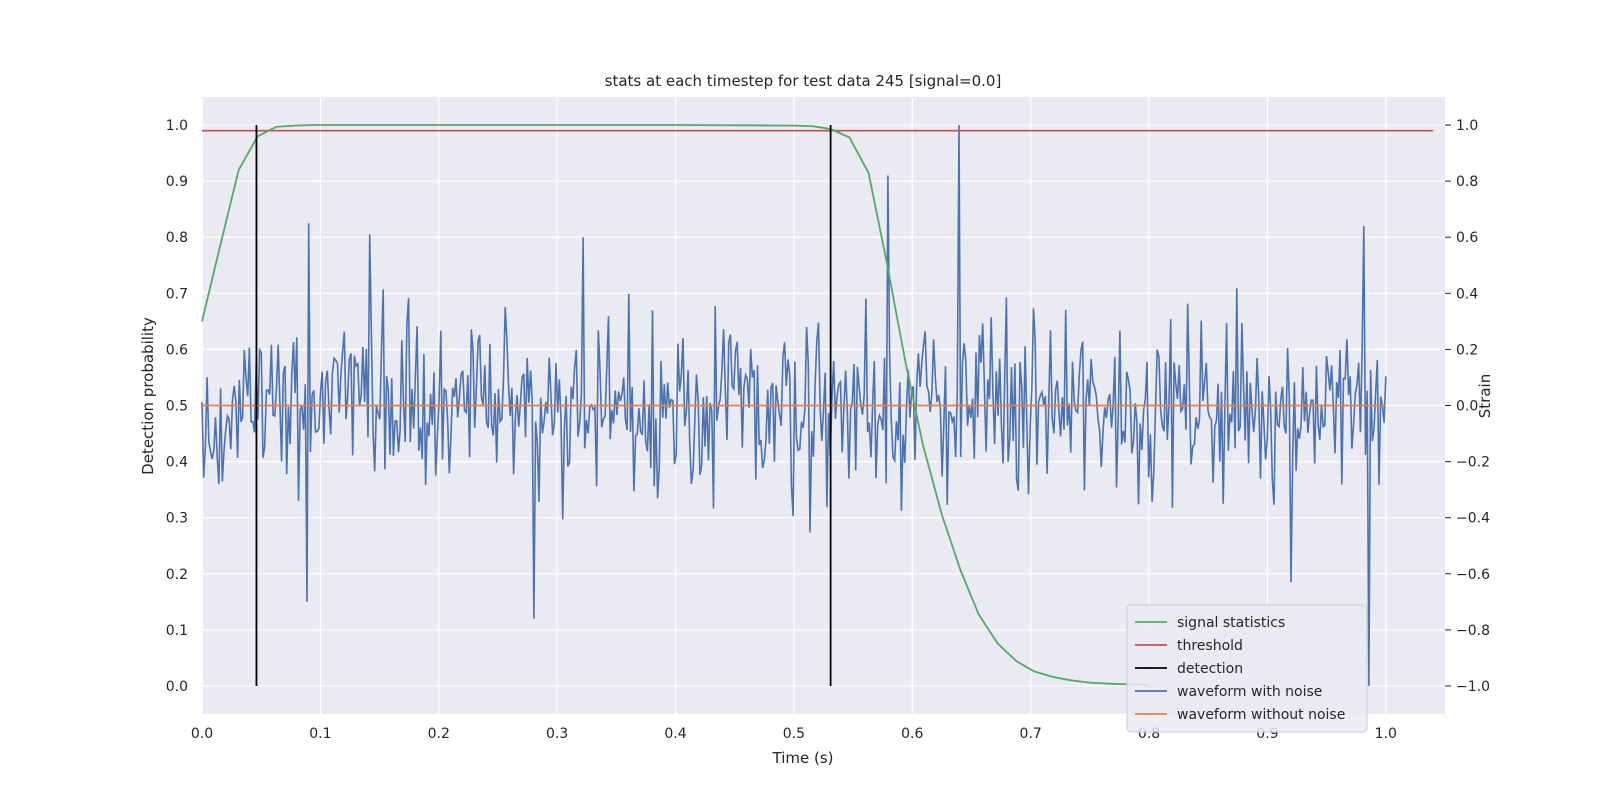  I want to click on x-tick-label: 0.0, so click(202, 734).